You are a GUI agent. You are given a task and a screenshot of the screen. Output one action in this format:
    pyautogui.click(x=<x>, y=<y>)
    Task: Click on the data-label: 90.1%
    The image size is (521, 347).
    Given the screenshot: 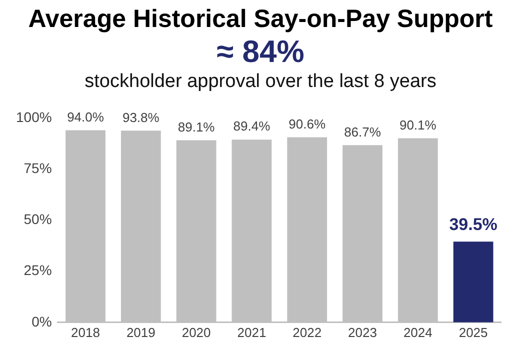 What is the action you would take?
    pyautogui.click(x=418, y=124)
    